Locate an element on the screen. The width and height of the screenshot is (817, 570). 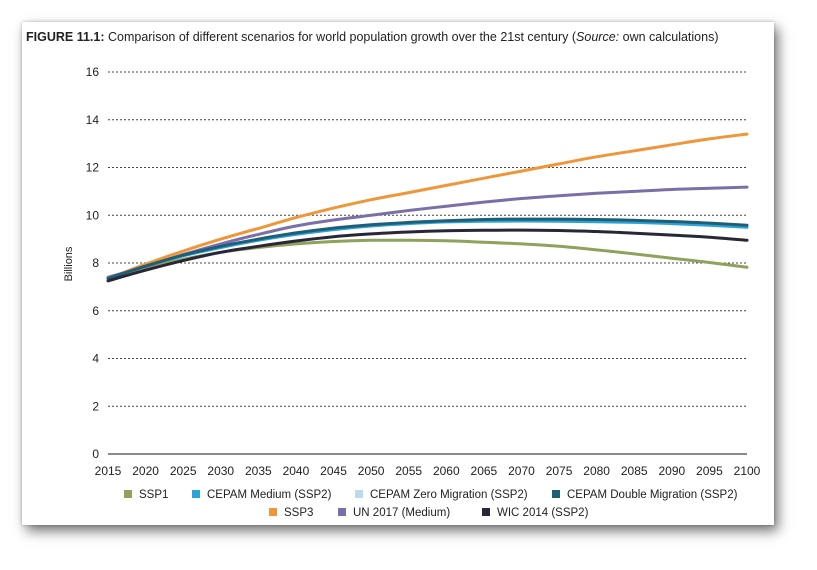
x-tick-label: 2035 is located at coordinates (258, 471).